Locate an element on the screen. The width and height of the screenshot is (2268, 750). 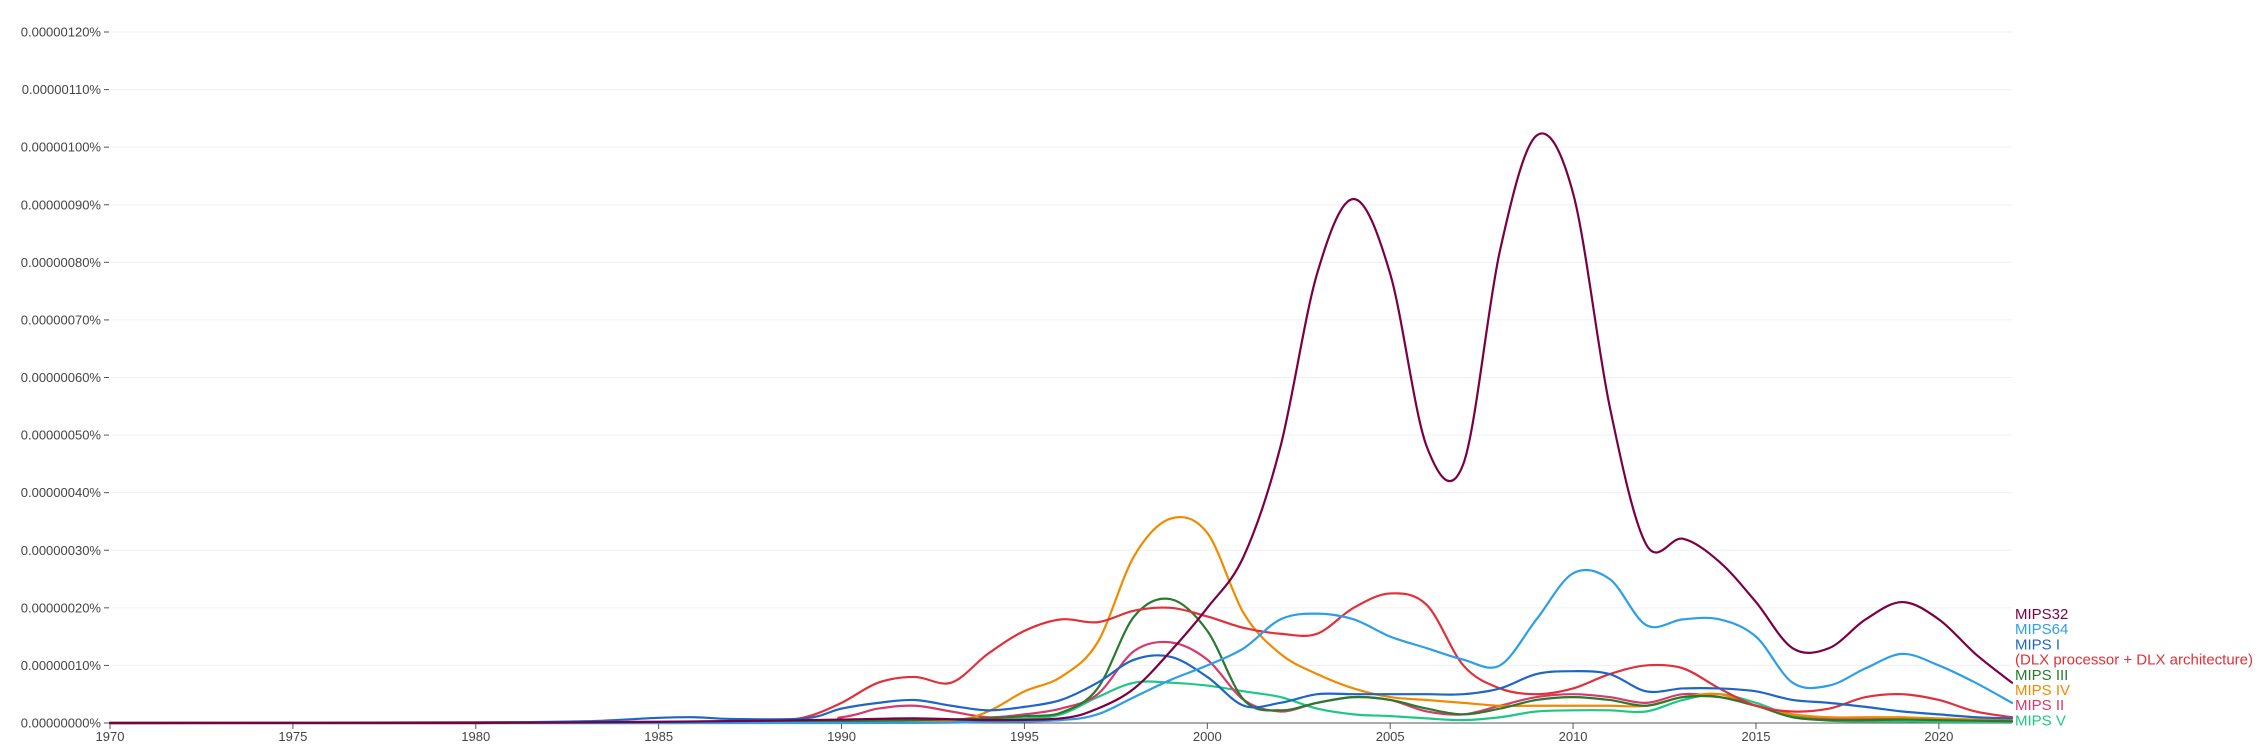
y-tick-label: 0.00000080% is located at coordinates (61, 262).